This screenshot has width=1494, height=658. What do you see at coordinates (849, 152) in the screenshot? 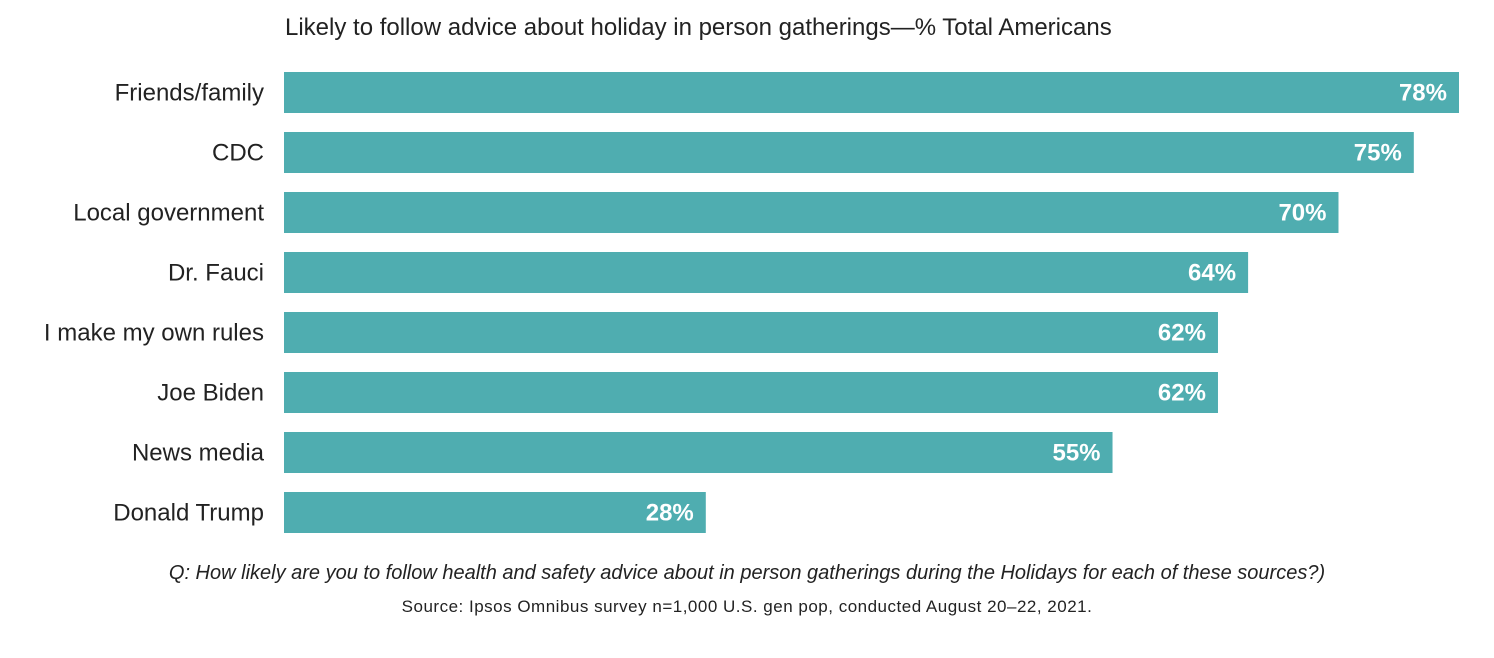
I see `bar-cdc` at bounding box center [849, 152].